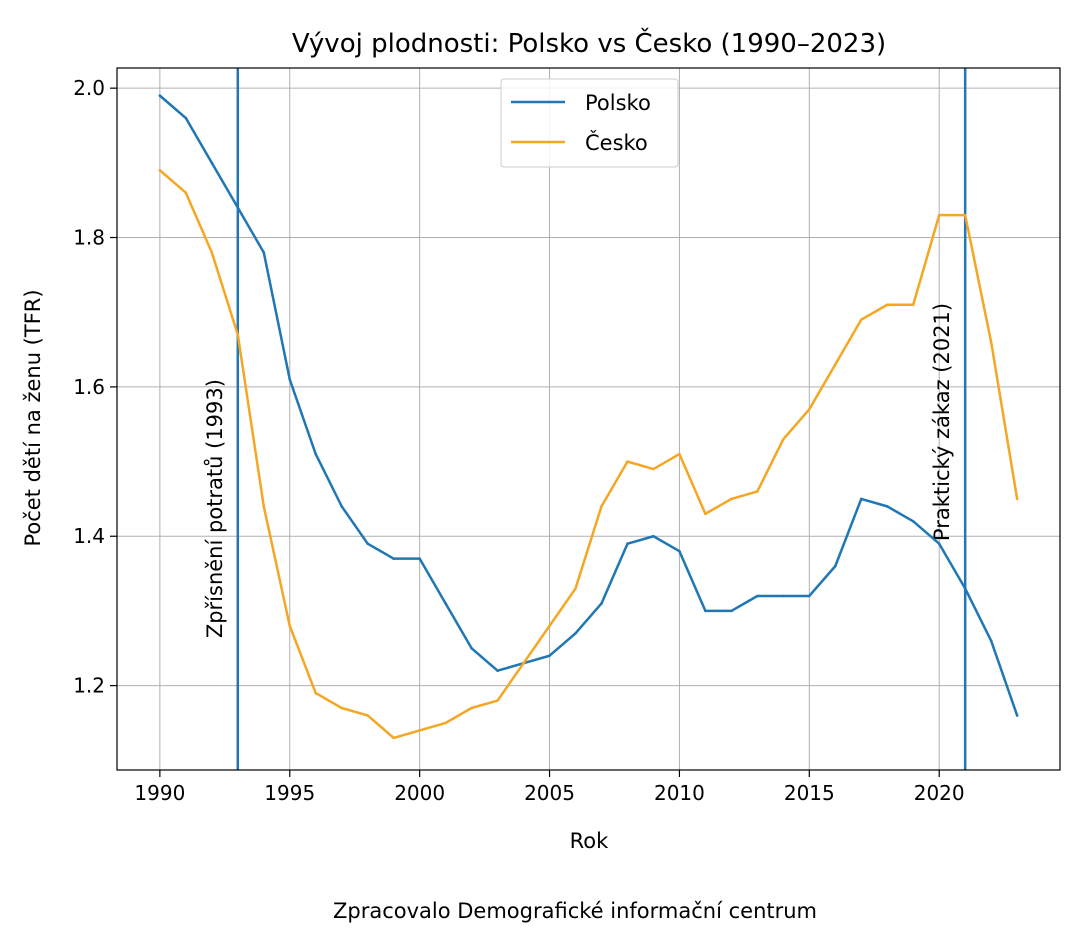 This screenshot has width=1065, height=939. Describe the element at coordinates (238, 334) in the screenshot. I see `data-point-cesko-1993` at that location.